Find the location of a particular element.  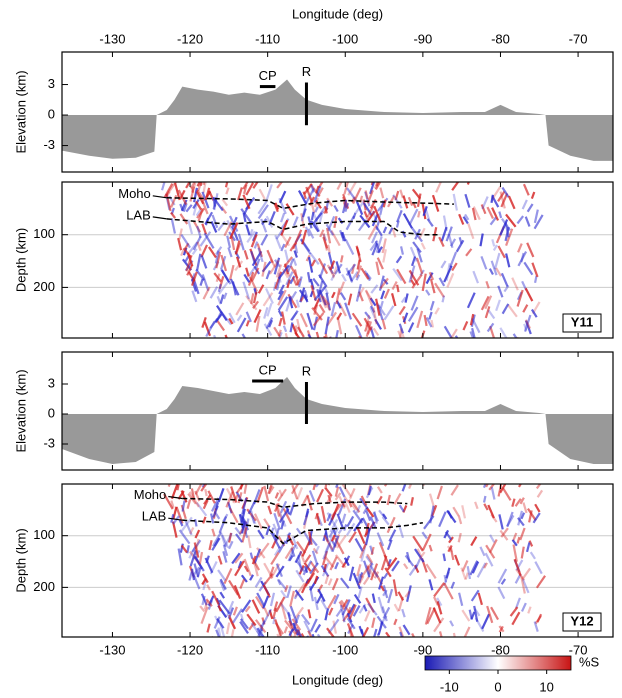

y-tick-label: 3 is located at coordinates (51, 83).